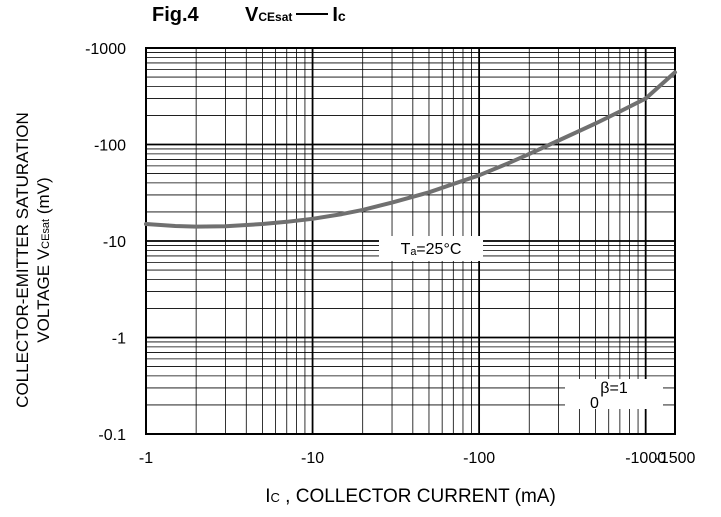 Image resolution: width=721 pixels, height=517 pixels. I want to click on y-tick-label: -0.1, so click(112, 435).